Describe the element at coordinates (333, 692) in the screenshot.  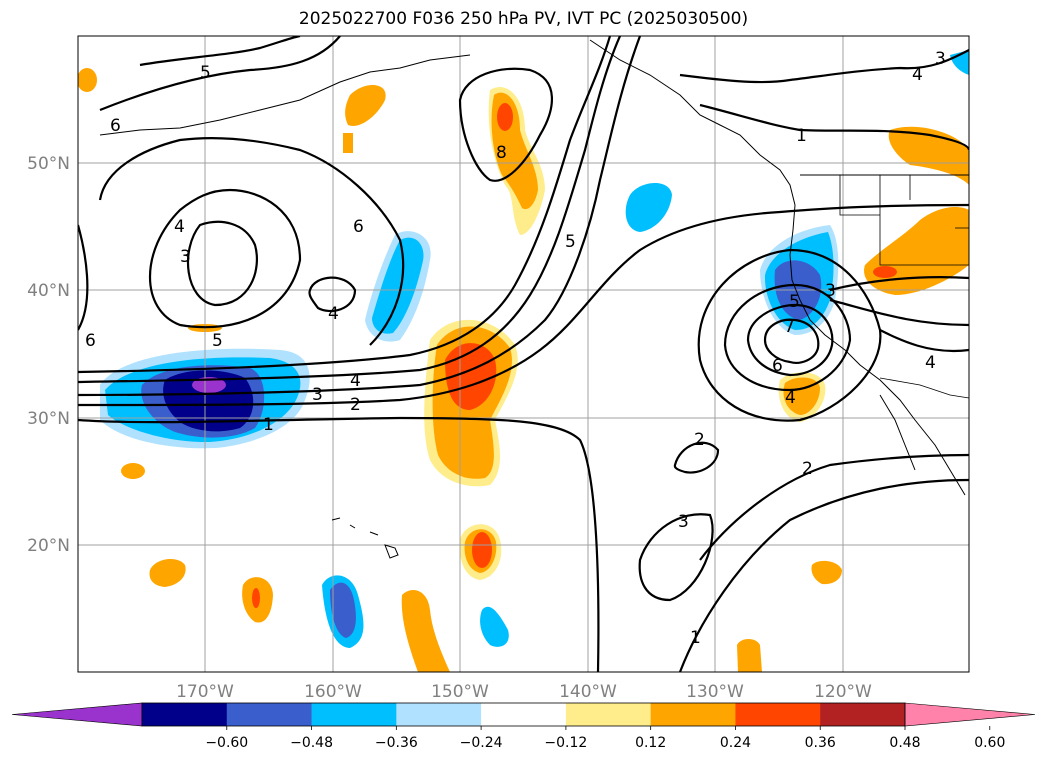
I see `lon-label: 160°W` at that location.